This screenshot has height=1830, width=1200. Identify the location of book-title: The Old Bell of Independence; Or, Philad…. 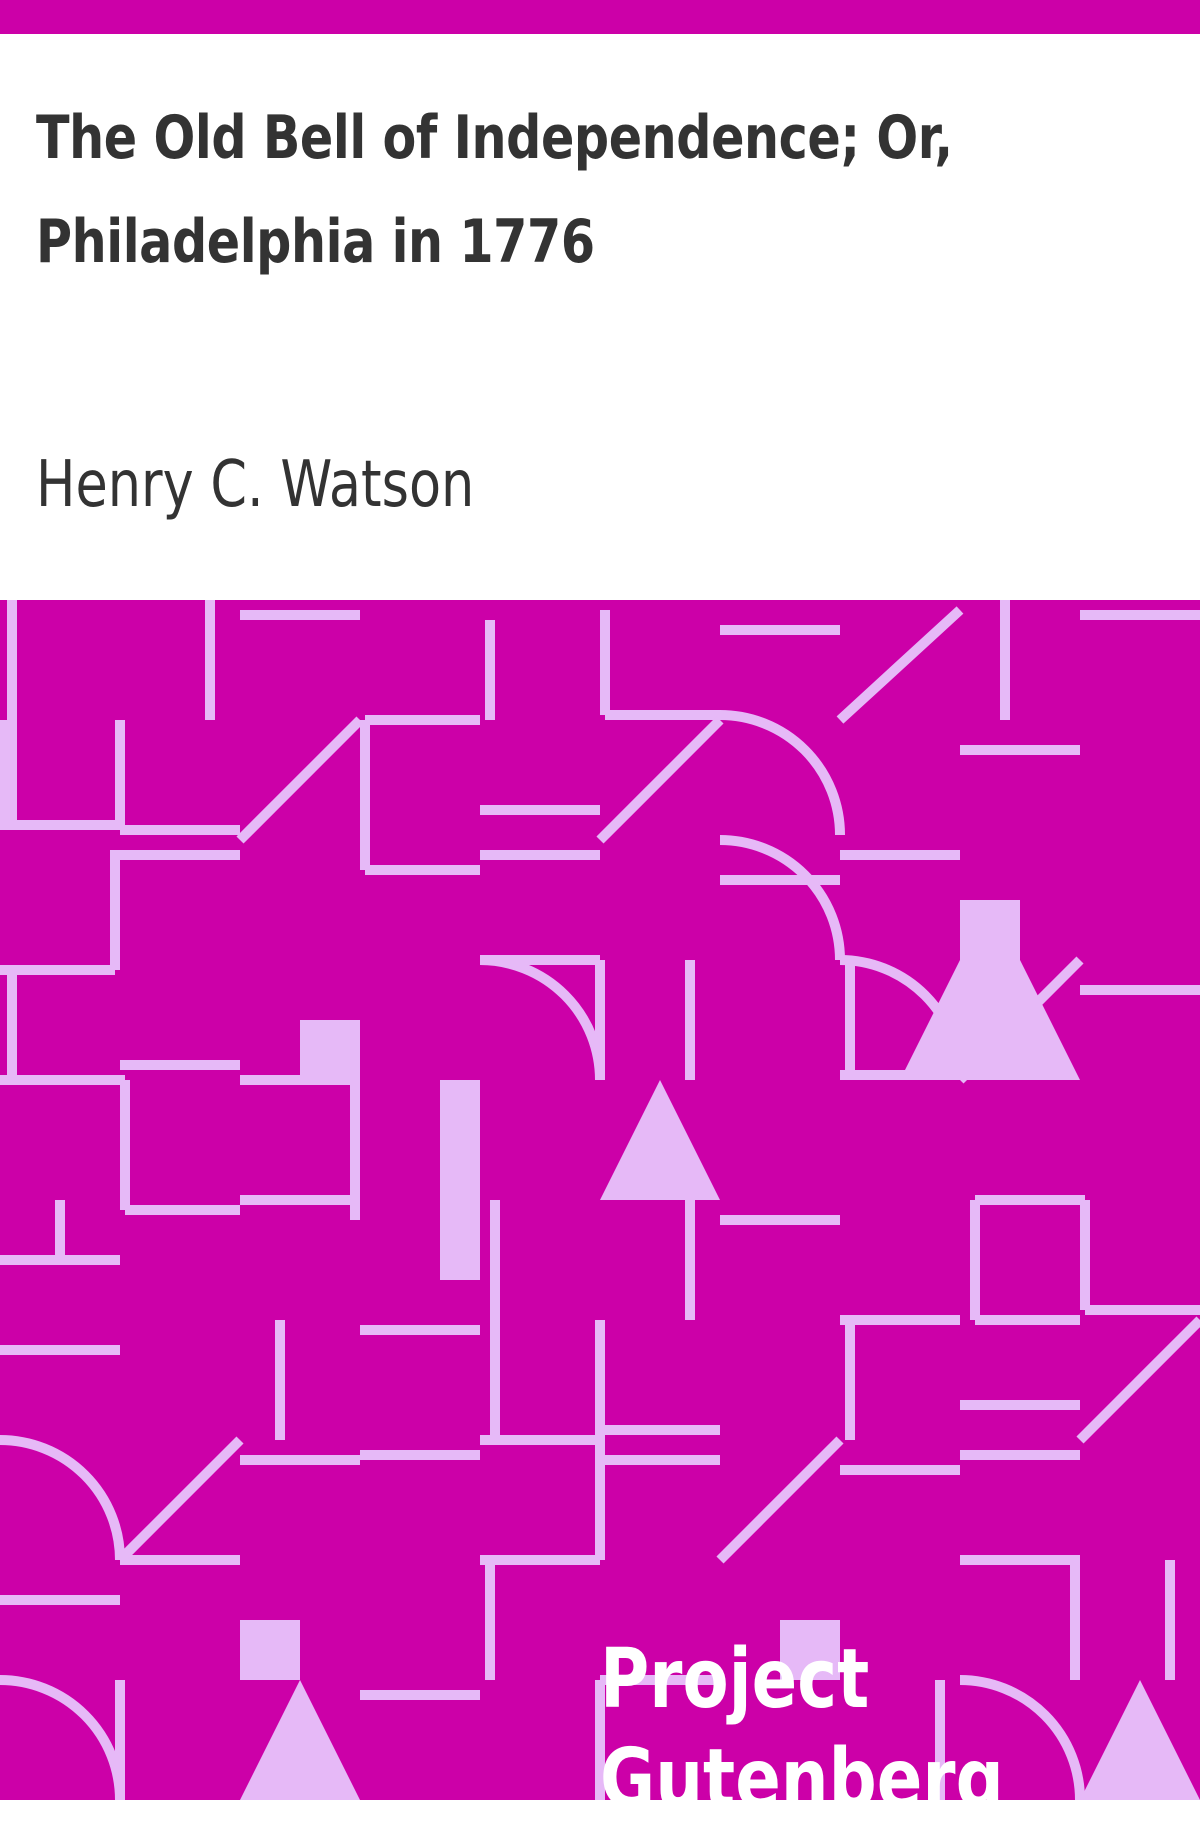
(494, 190).